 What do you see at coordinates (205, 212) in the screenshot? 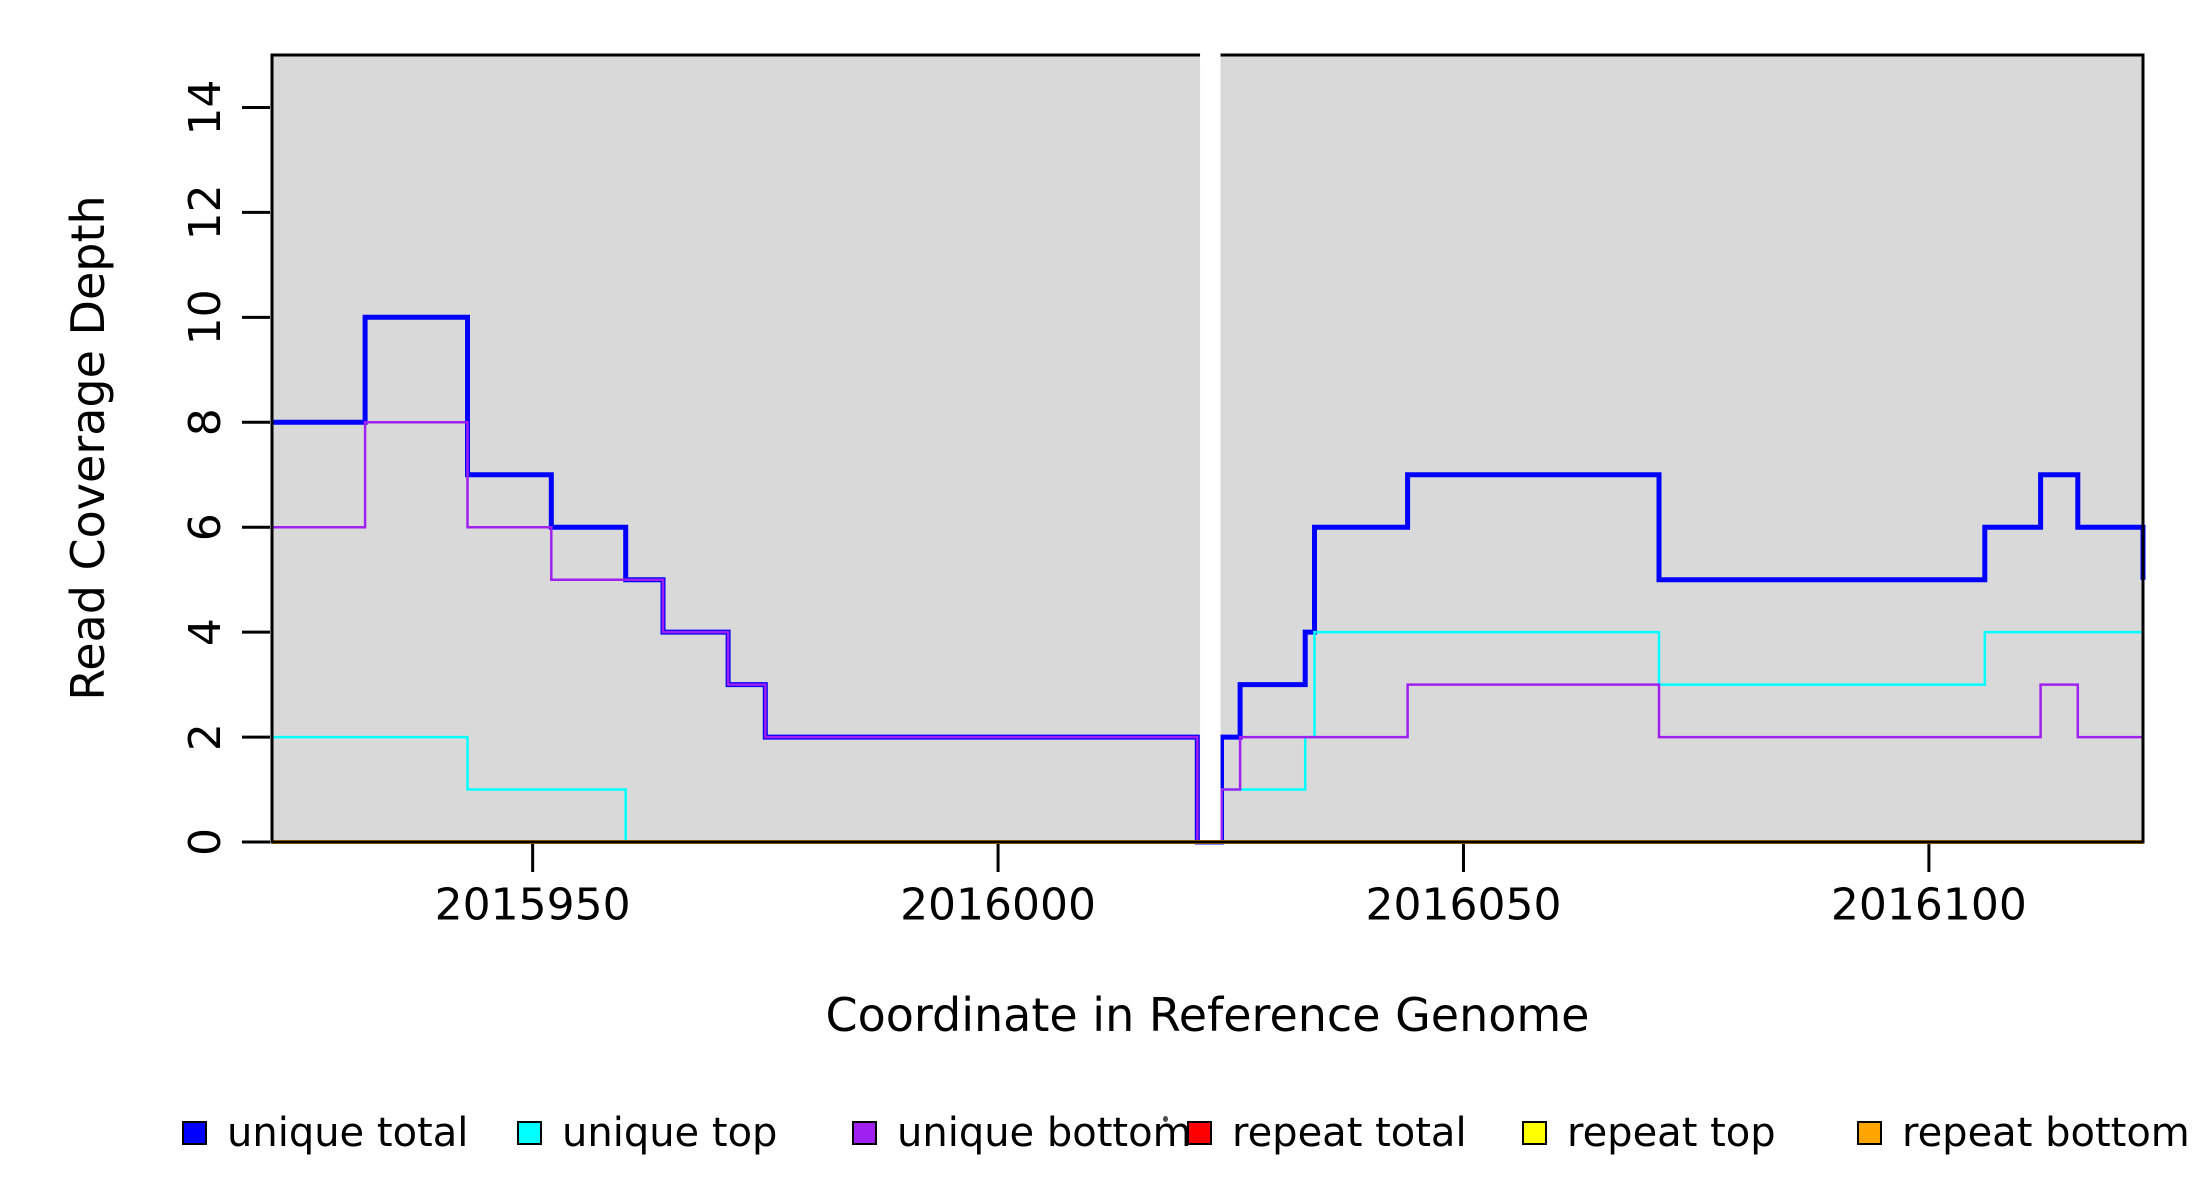
I see `y-tick-label: 12` at bounding box center [205, 212].